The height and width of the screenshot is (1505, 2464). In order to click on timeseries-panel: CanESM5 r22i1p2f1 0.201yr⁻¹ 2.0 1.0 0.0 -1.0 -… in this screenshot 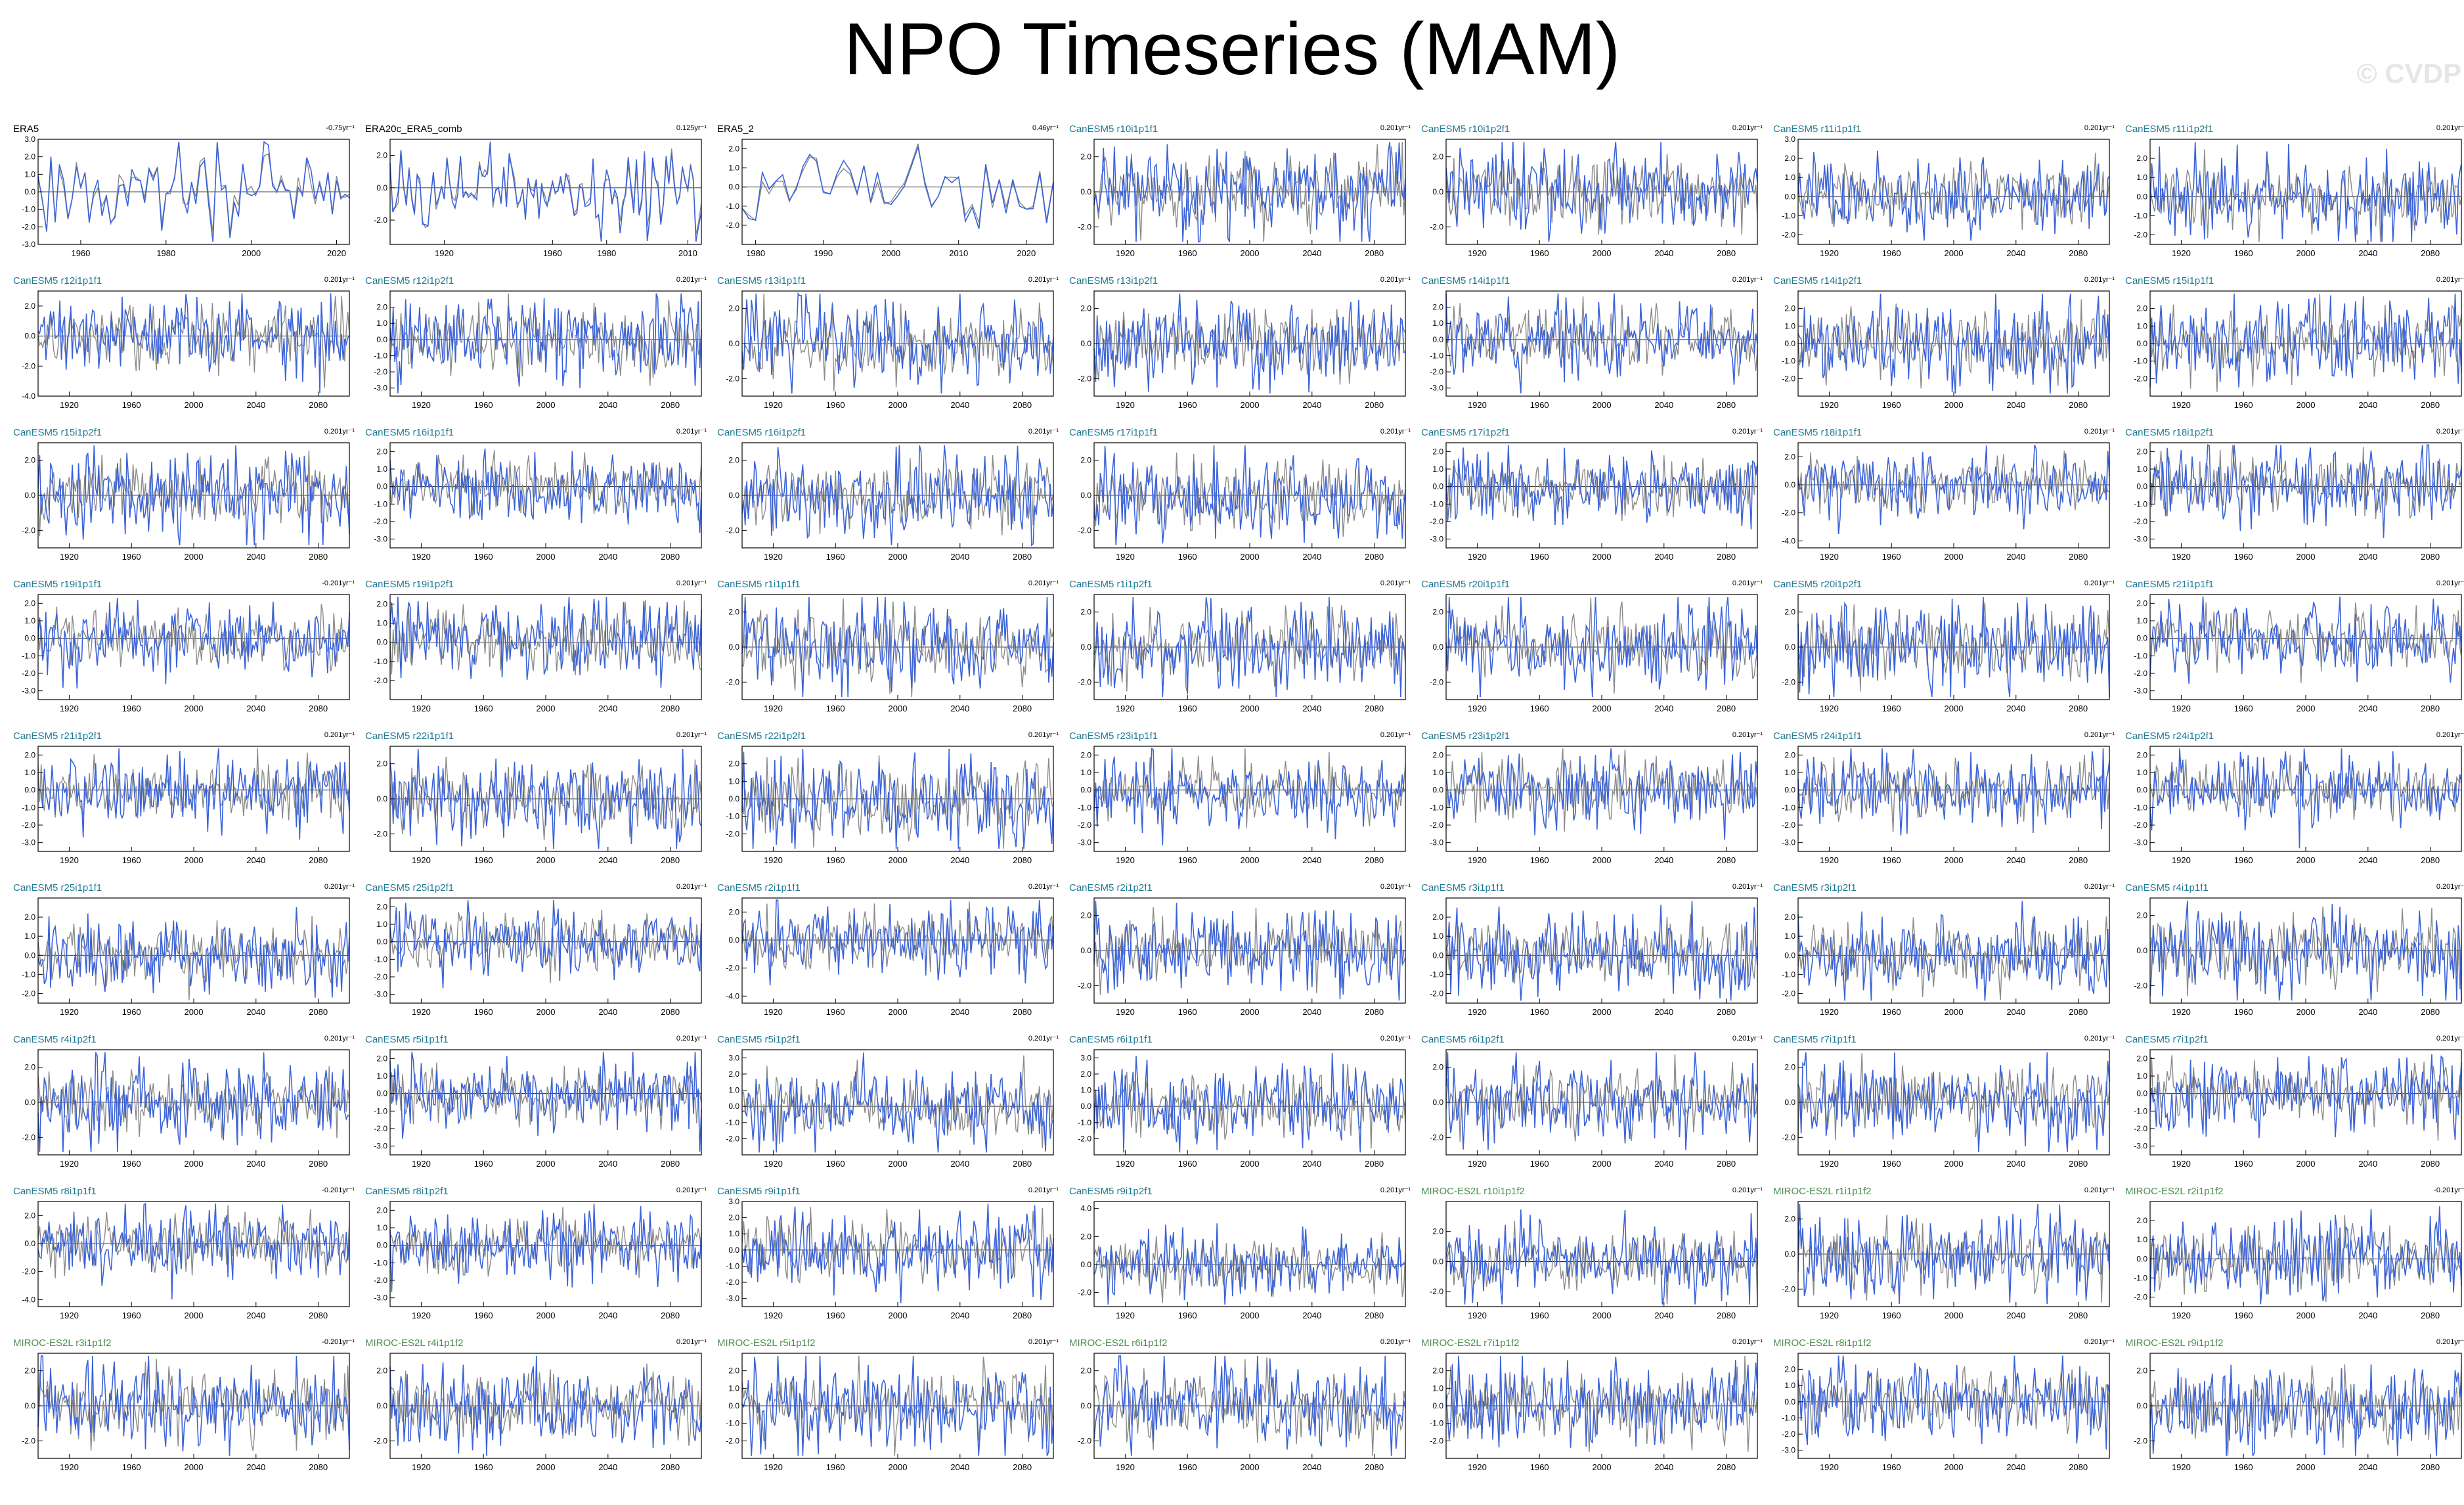, I will do `click(888, 804)`.